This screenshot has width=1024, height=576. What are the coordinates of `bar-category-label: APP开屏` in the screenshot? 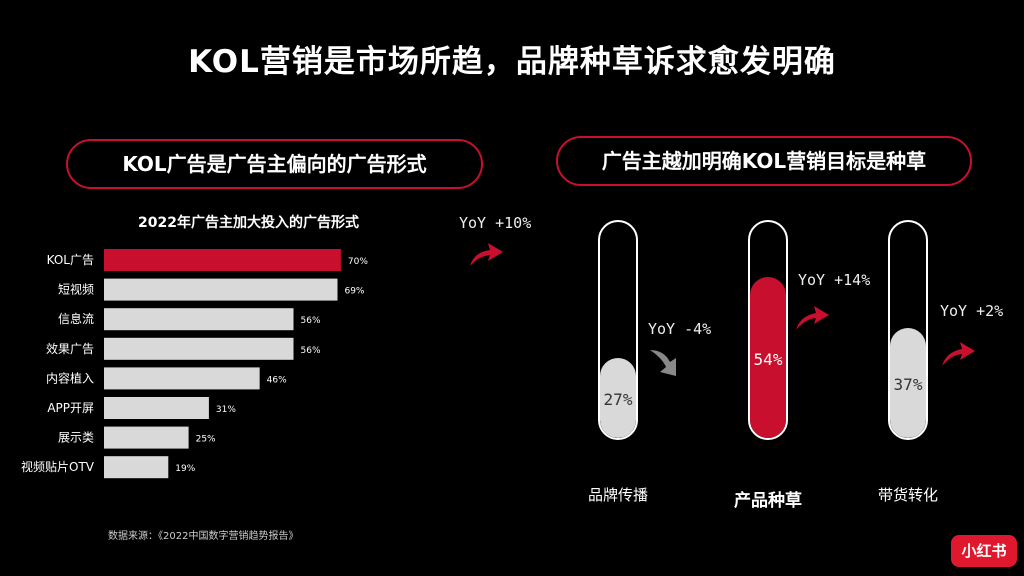 It's located at (70, 408).